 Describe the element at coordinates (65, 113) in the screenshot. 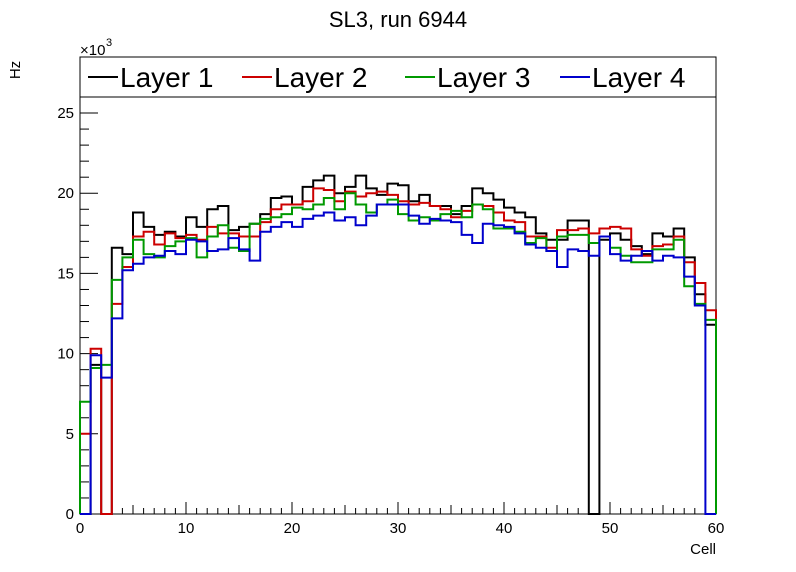

I see `y-tick-label: 25` at that location.